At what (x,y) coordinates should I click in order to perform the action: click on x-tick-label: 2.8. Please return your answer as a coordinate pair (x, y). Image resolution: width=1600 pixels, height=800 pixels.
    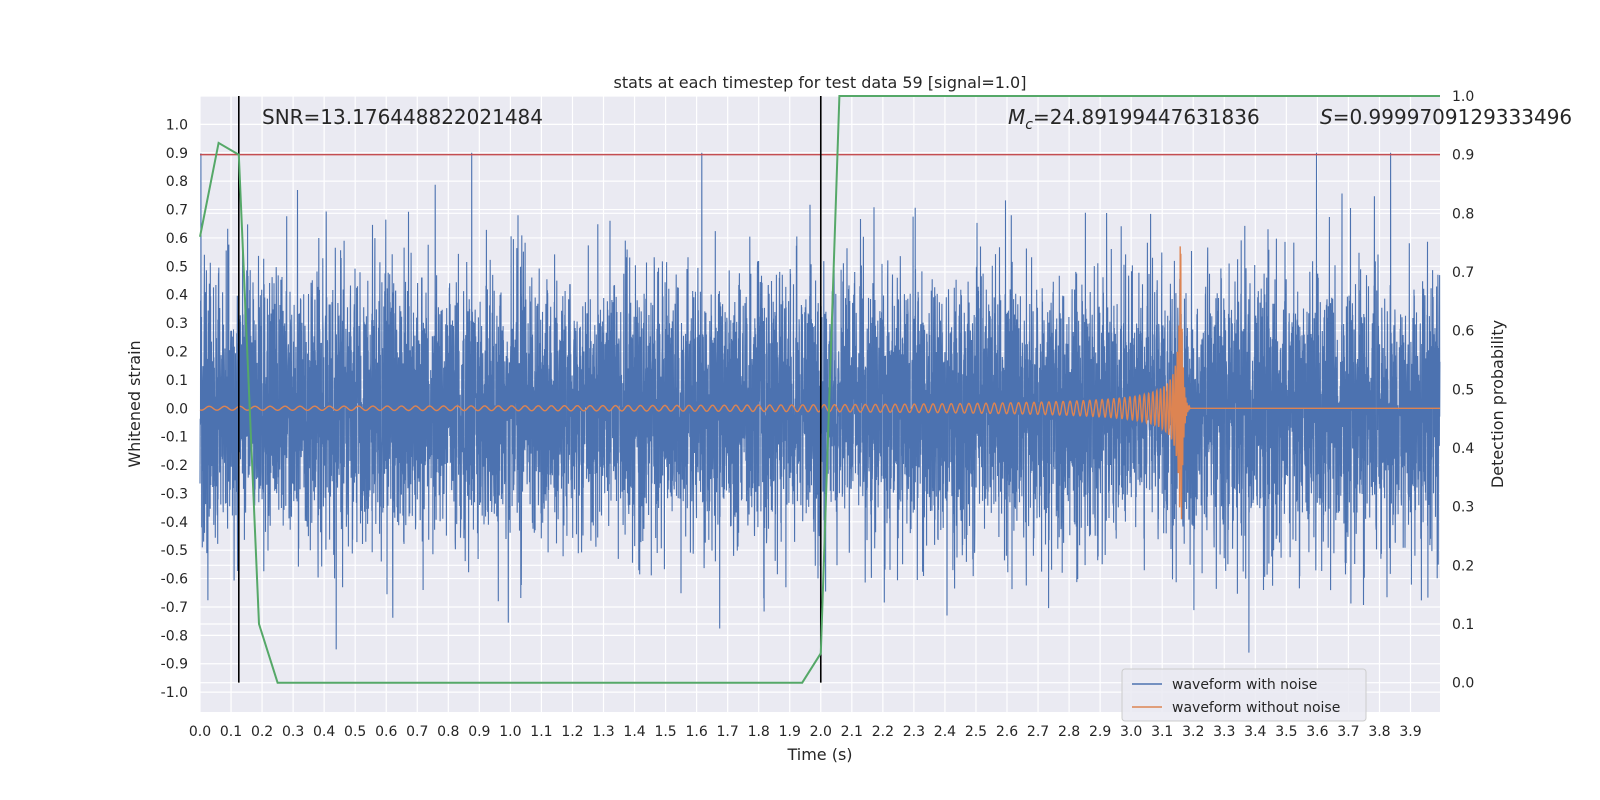
    Looking at the image, I should click on (1069, 732).